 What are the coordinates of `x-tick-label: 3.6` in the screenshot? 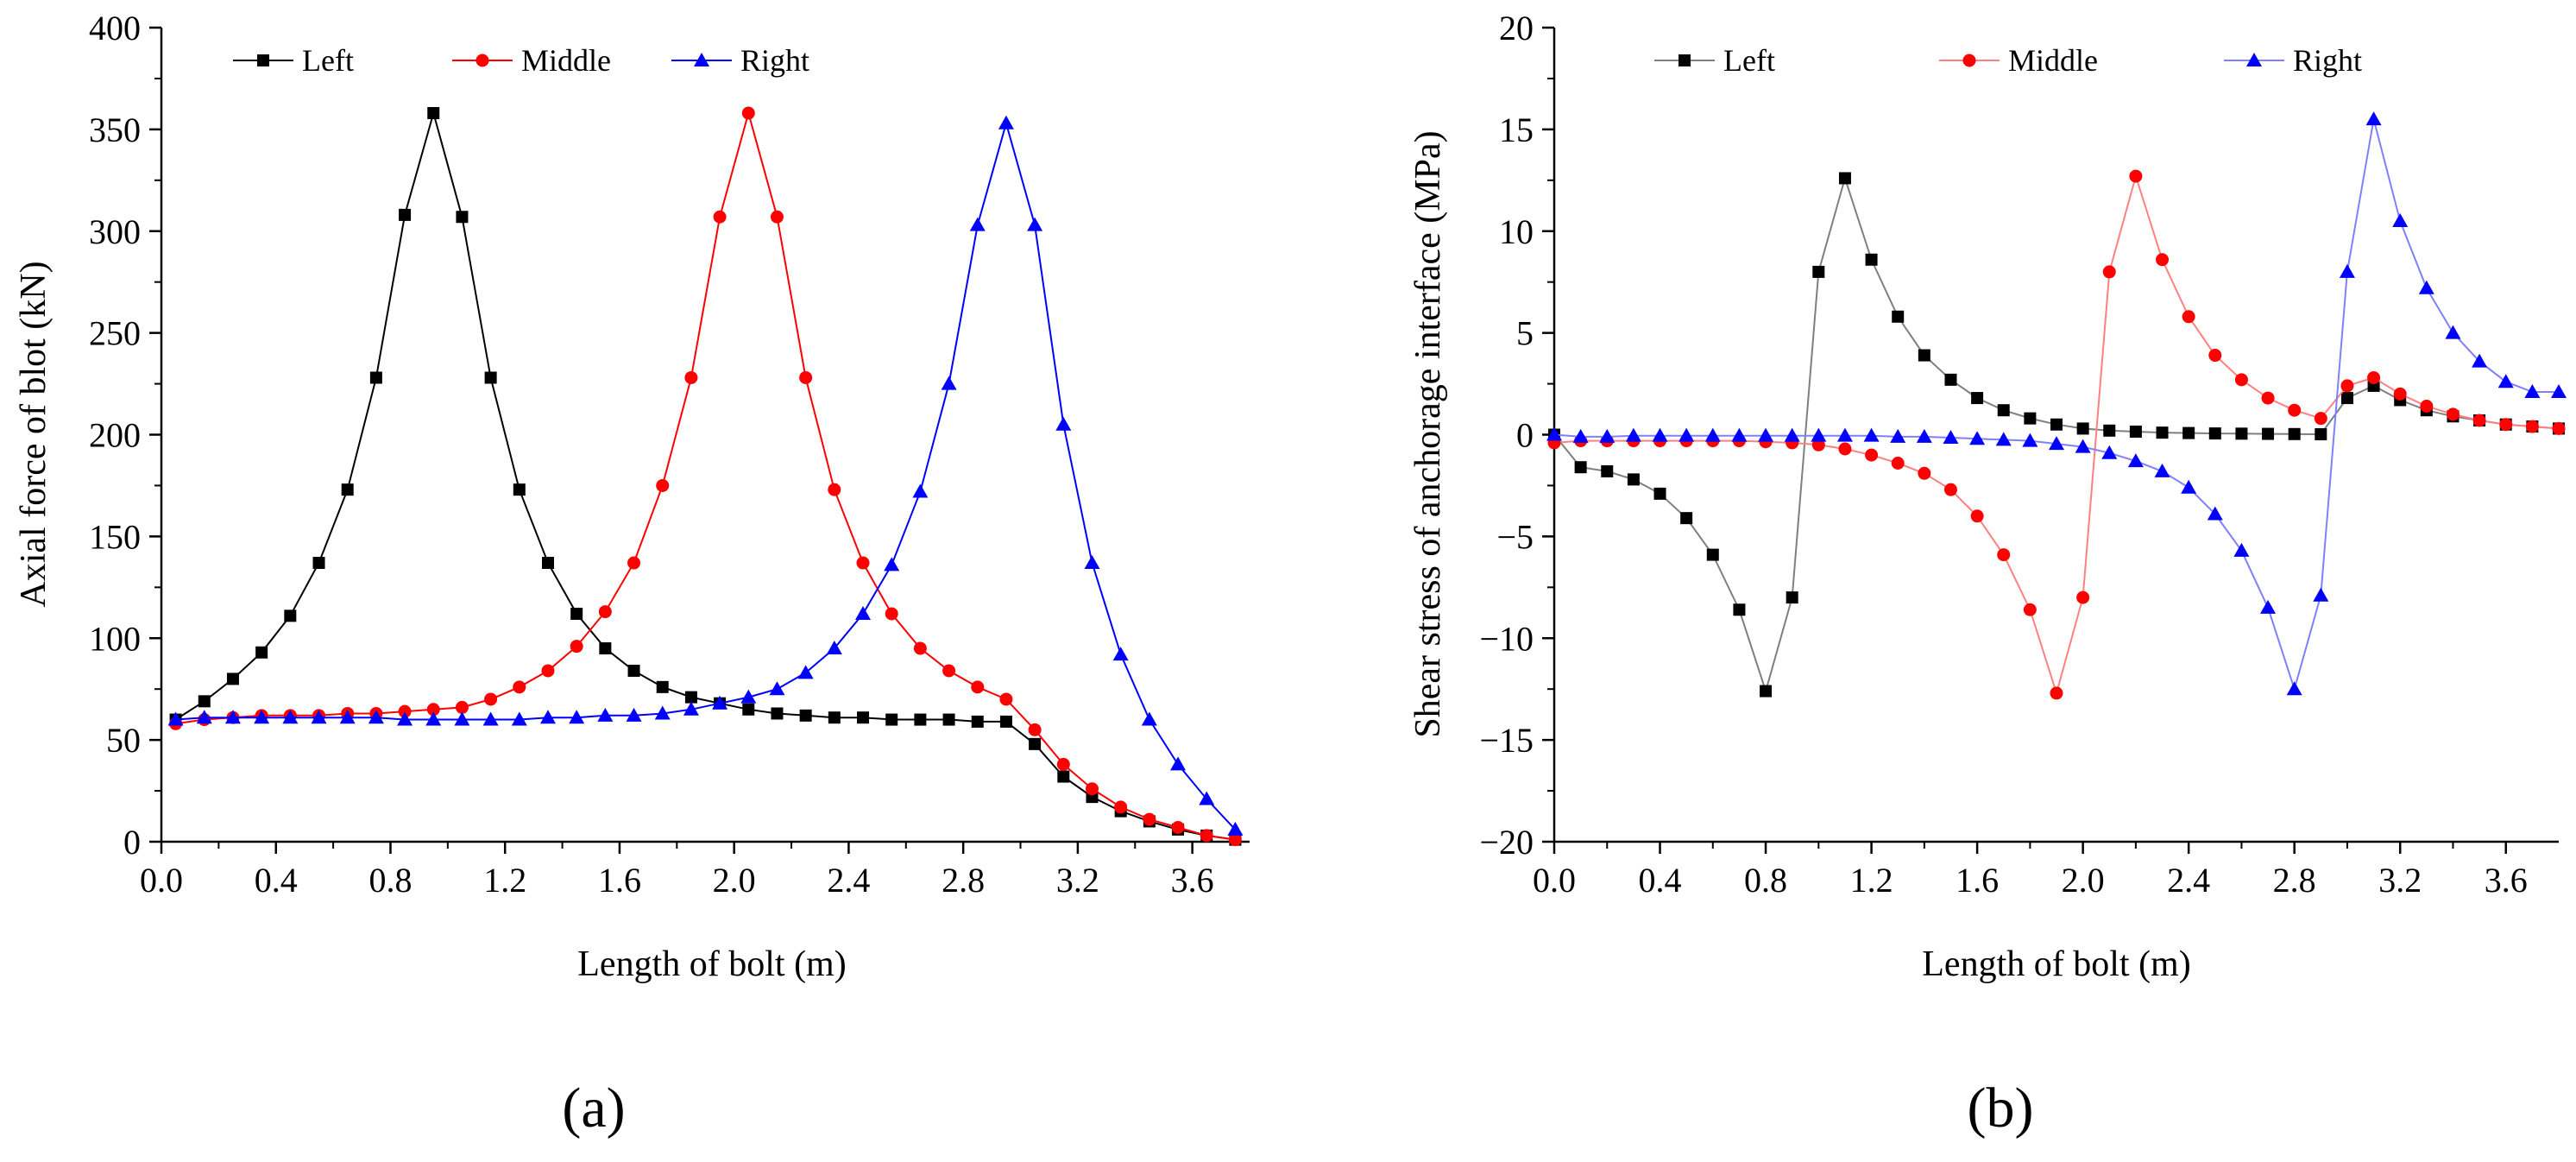 It's located at (2506, 881).